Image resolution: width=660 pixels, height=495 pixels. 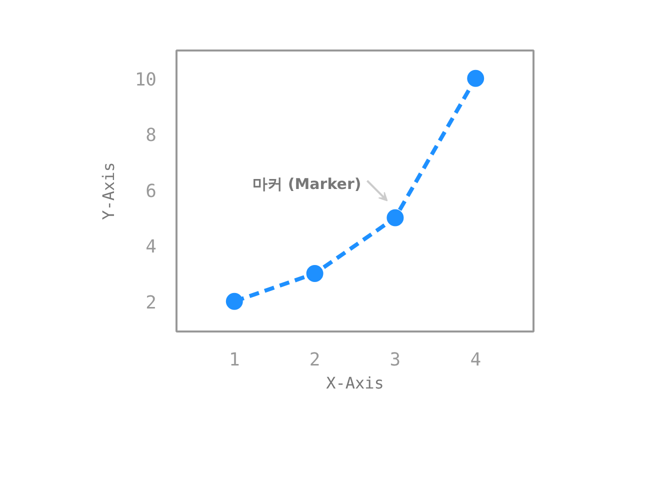 I want to click on x-tick-label: 4, so click(x=476, y=360).